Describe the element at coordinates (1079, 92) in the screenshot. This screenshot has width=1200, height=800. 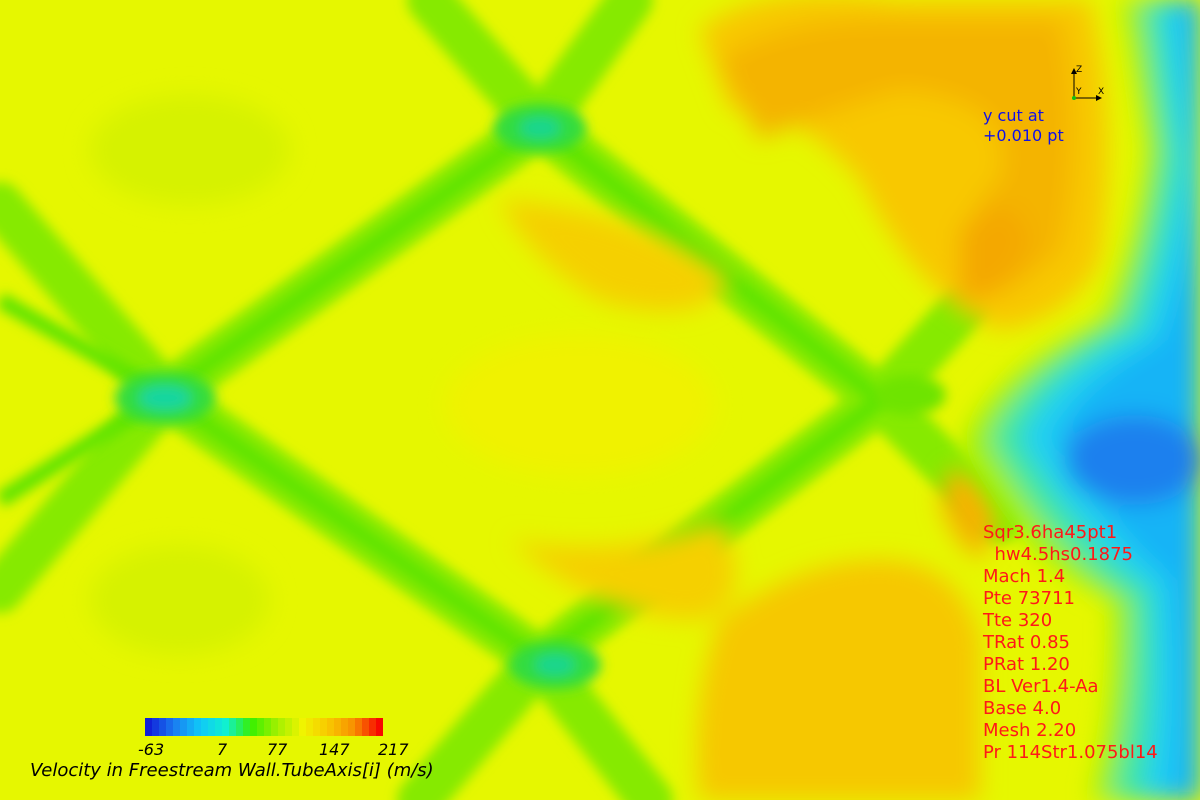
I see `axis-y-label: Y` at that location.